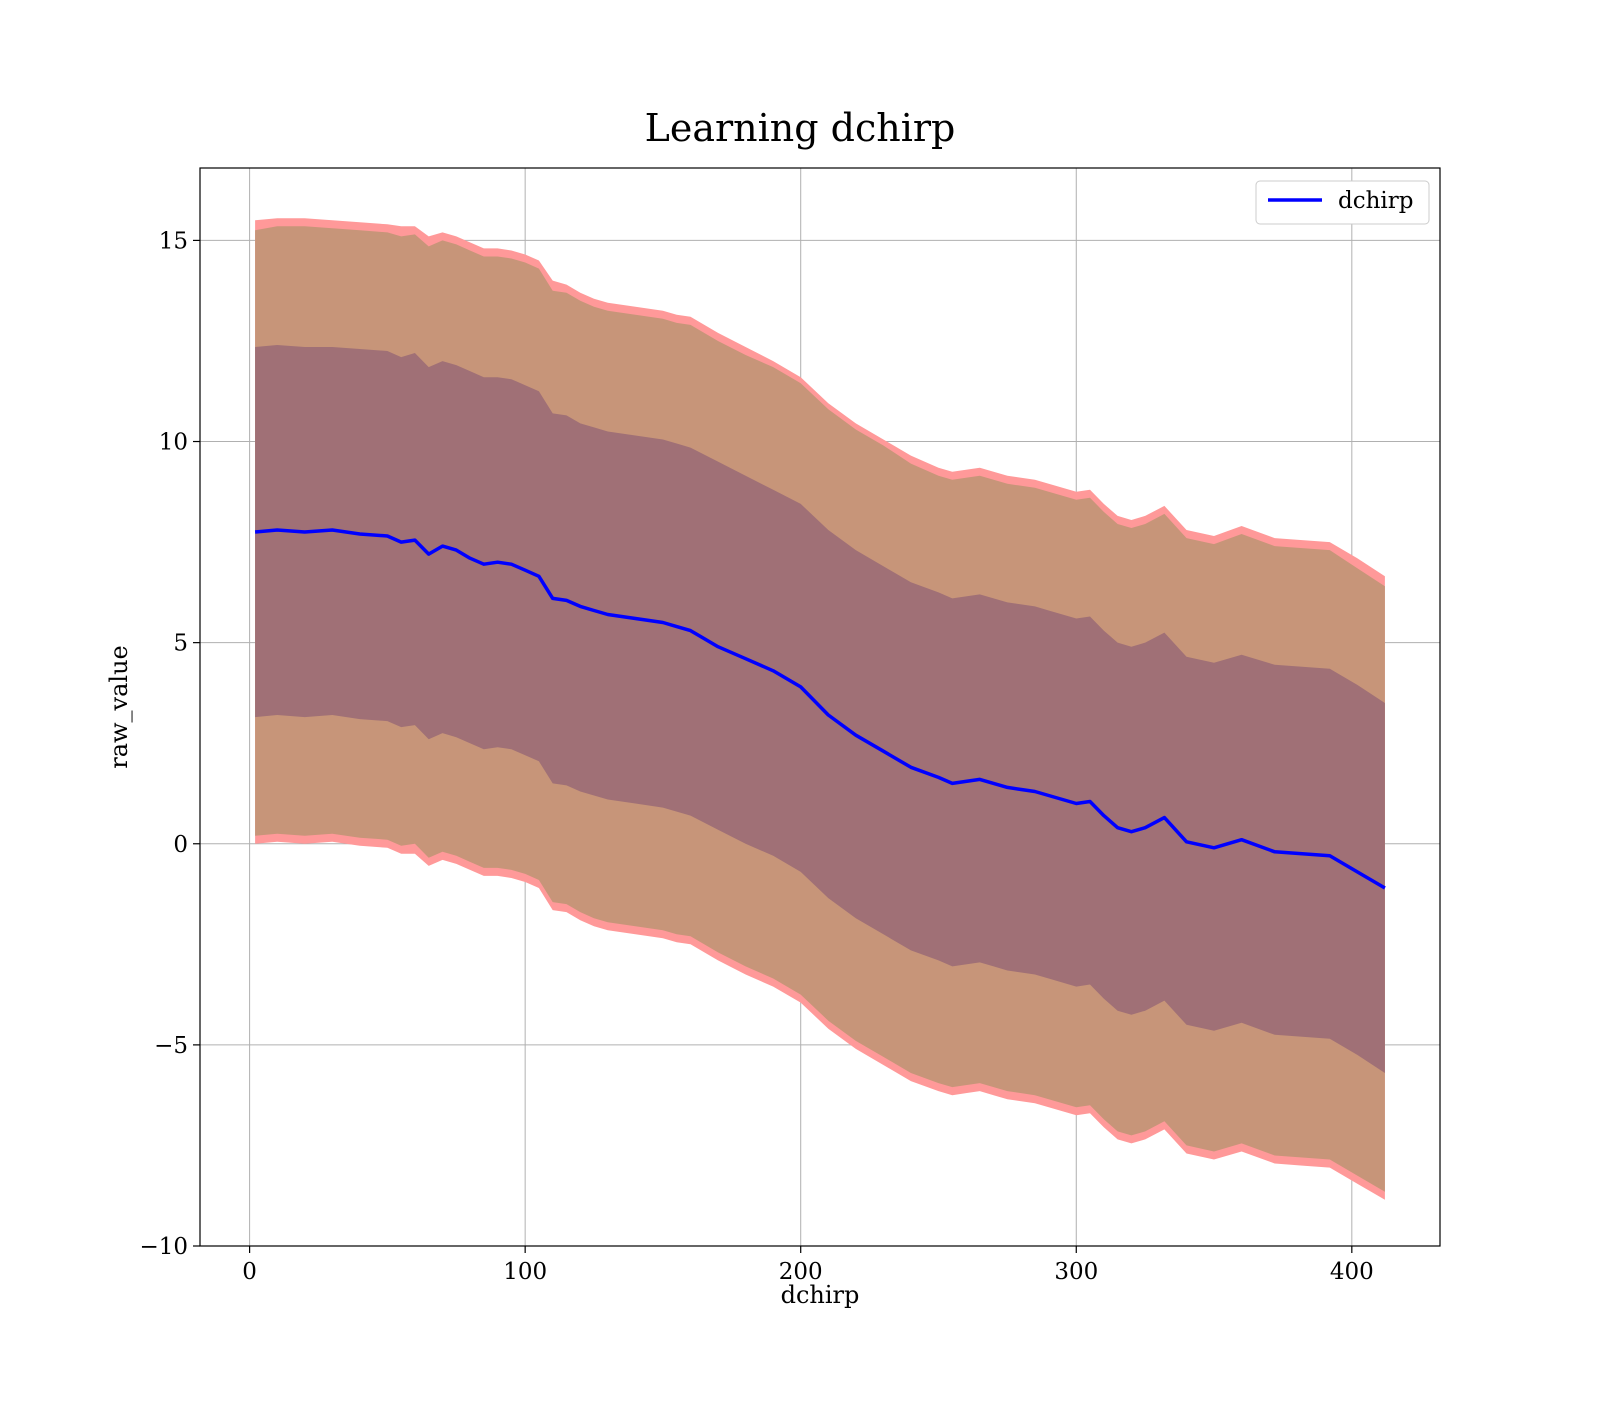 The width and height of the screenshot is (1600, 1405). What do you see at coordinates (820, 1295) in the screenshot?
I see `x-axis-label: dchirp` at bounding box center [820, 1295].